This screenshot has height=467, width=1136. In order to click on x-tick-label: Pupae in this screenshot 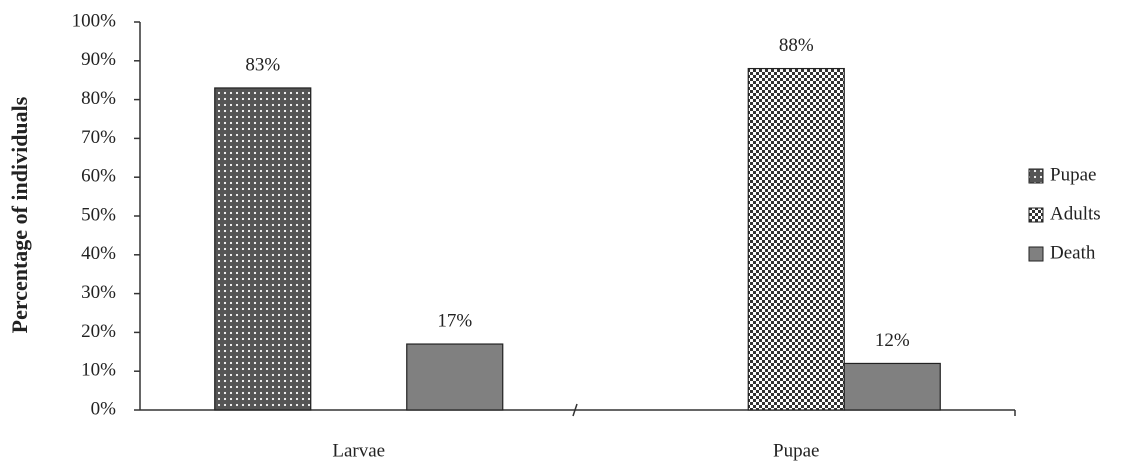, I will do `click(796, 450)`.